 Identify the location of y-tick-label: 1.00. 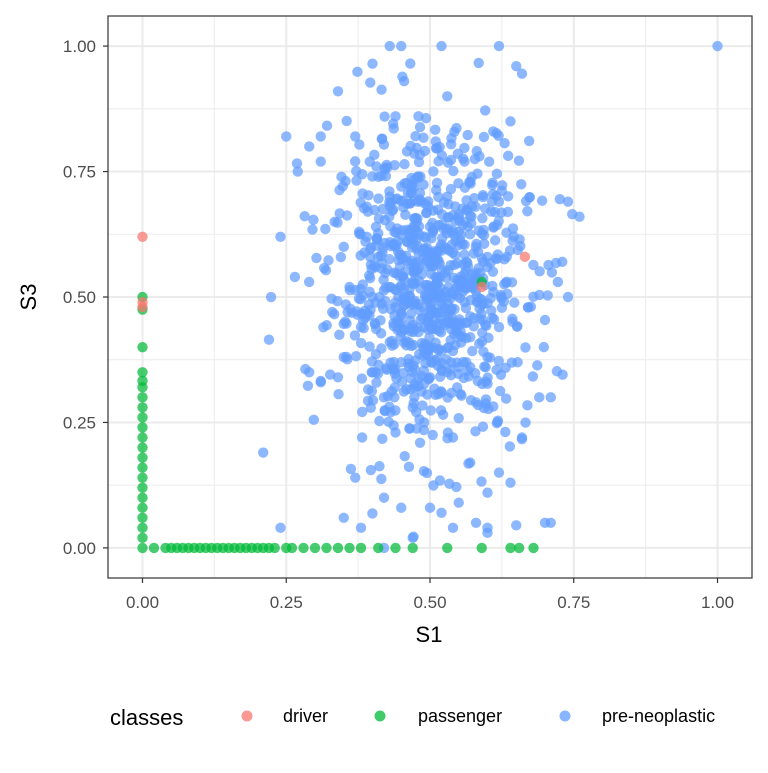
(79, 46).